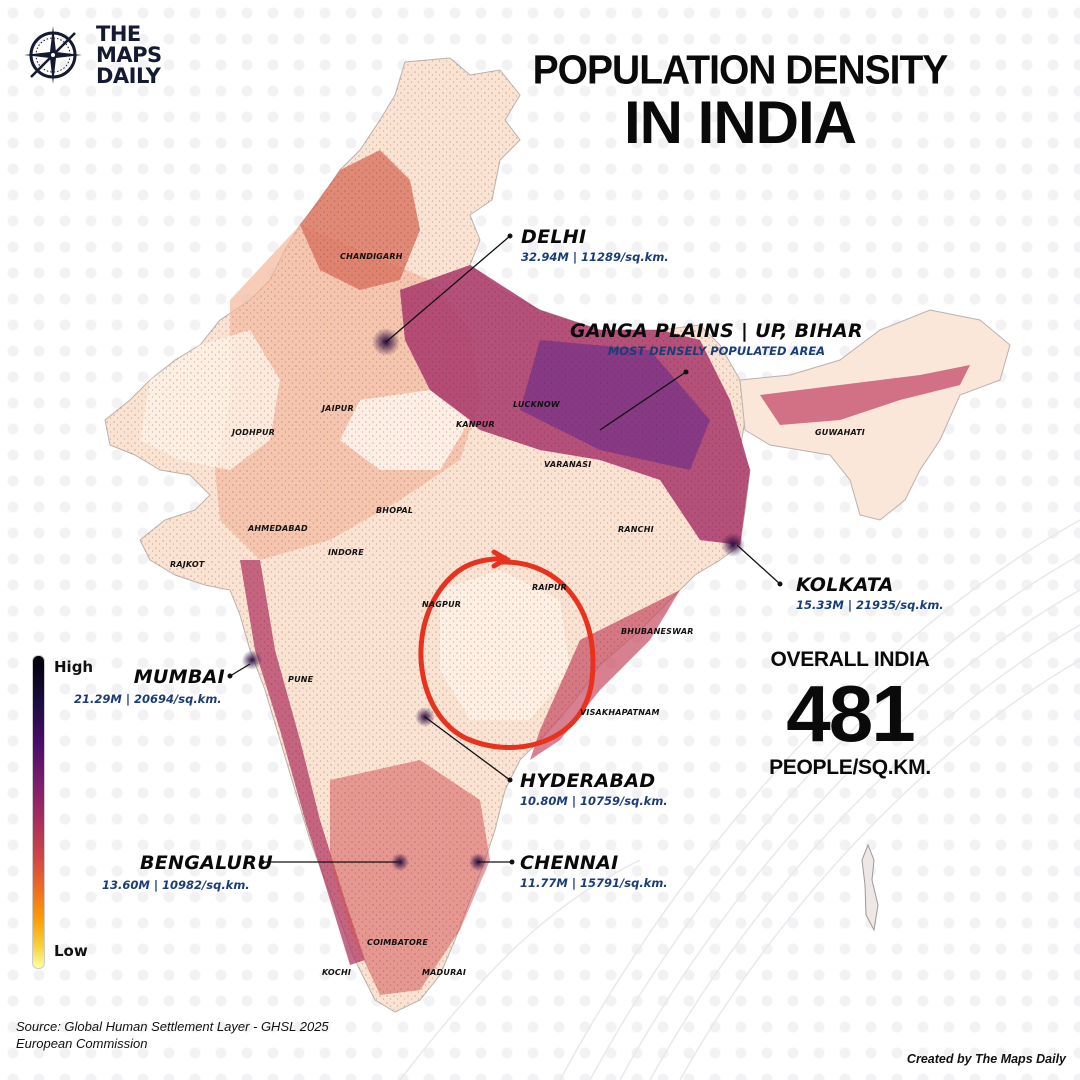 The height and width of the screenshot is (1080, 1080). I want to click on hotspot-kolkata, so click(733, 545).